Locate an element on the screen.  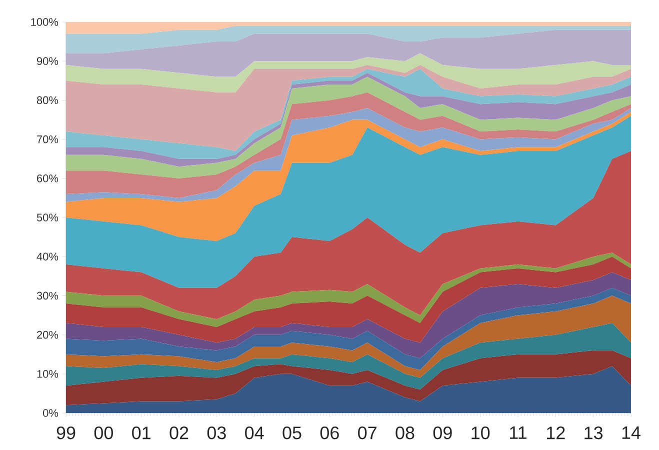
x-tick-label: 09 is located at coordinates (442, 433).